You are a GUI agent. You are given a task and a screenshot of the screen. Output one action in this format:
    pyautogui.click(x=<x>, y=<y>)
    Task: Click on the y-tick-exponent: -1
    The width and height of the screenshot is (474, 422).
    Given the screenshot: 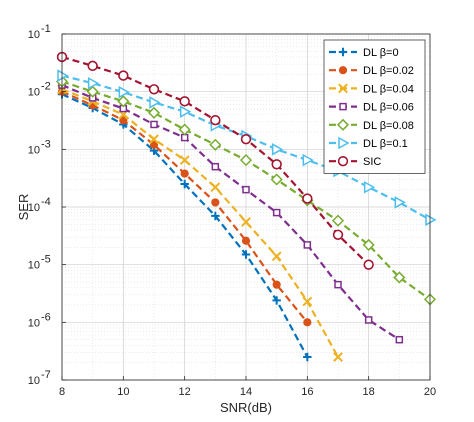 What is the action you would take?
    pyautogui.click(x=46, y=29)
    